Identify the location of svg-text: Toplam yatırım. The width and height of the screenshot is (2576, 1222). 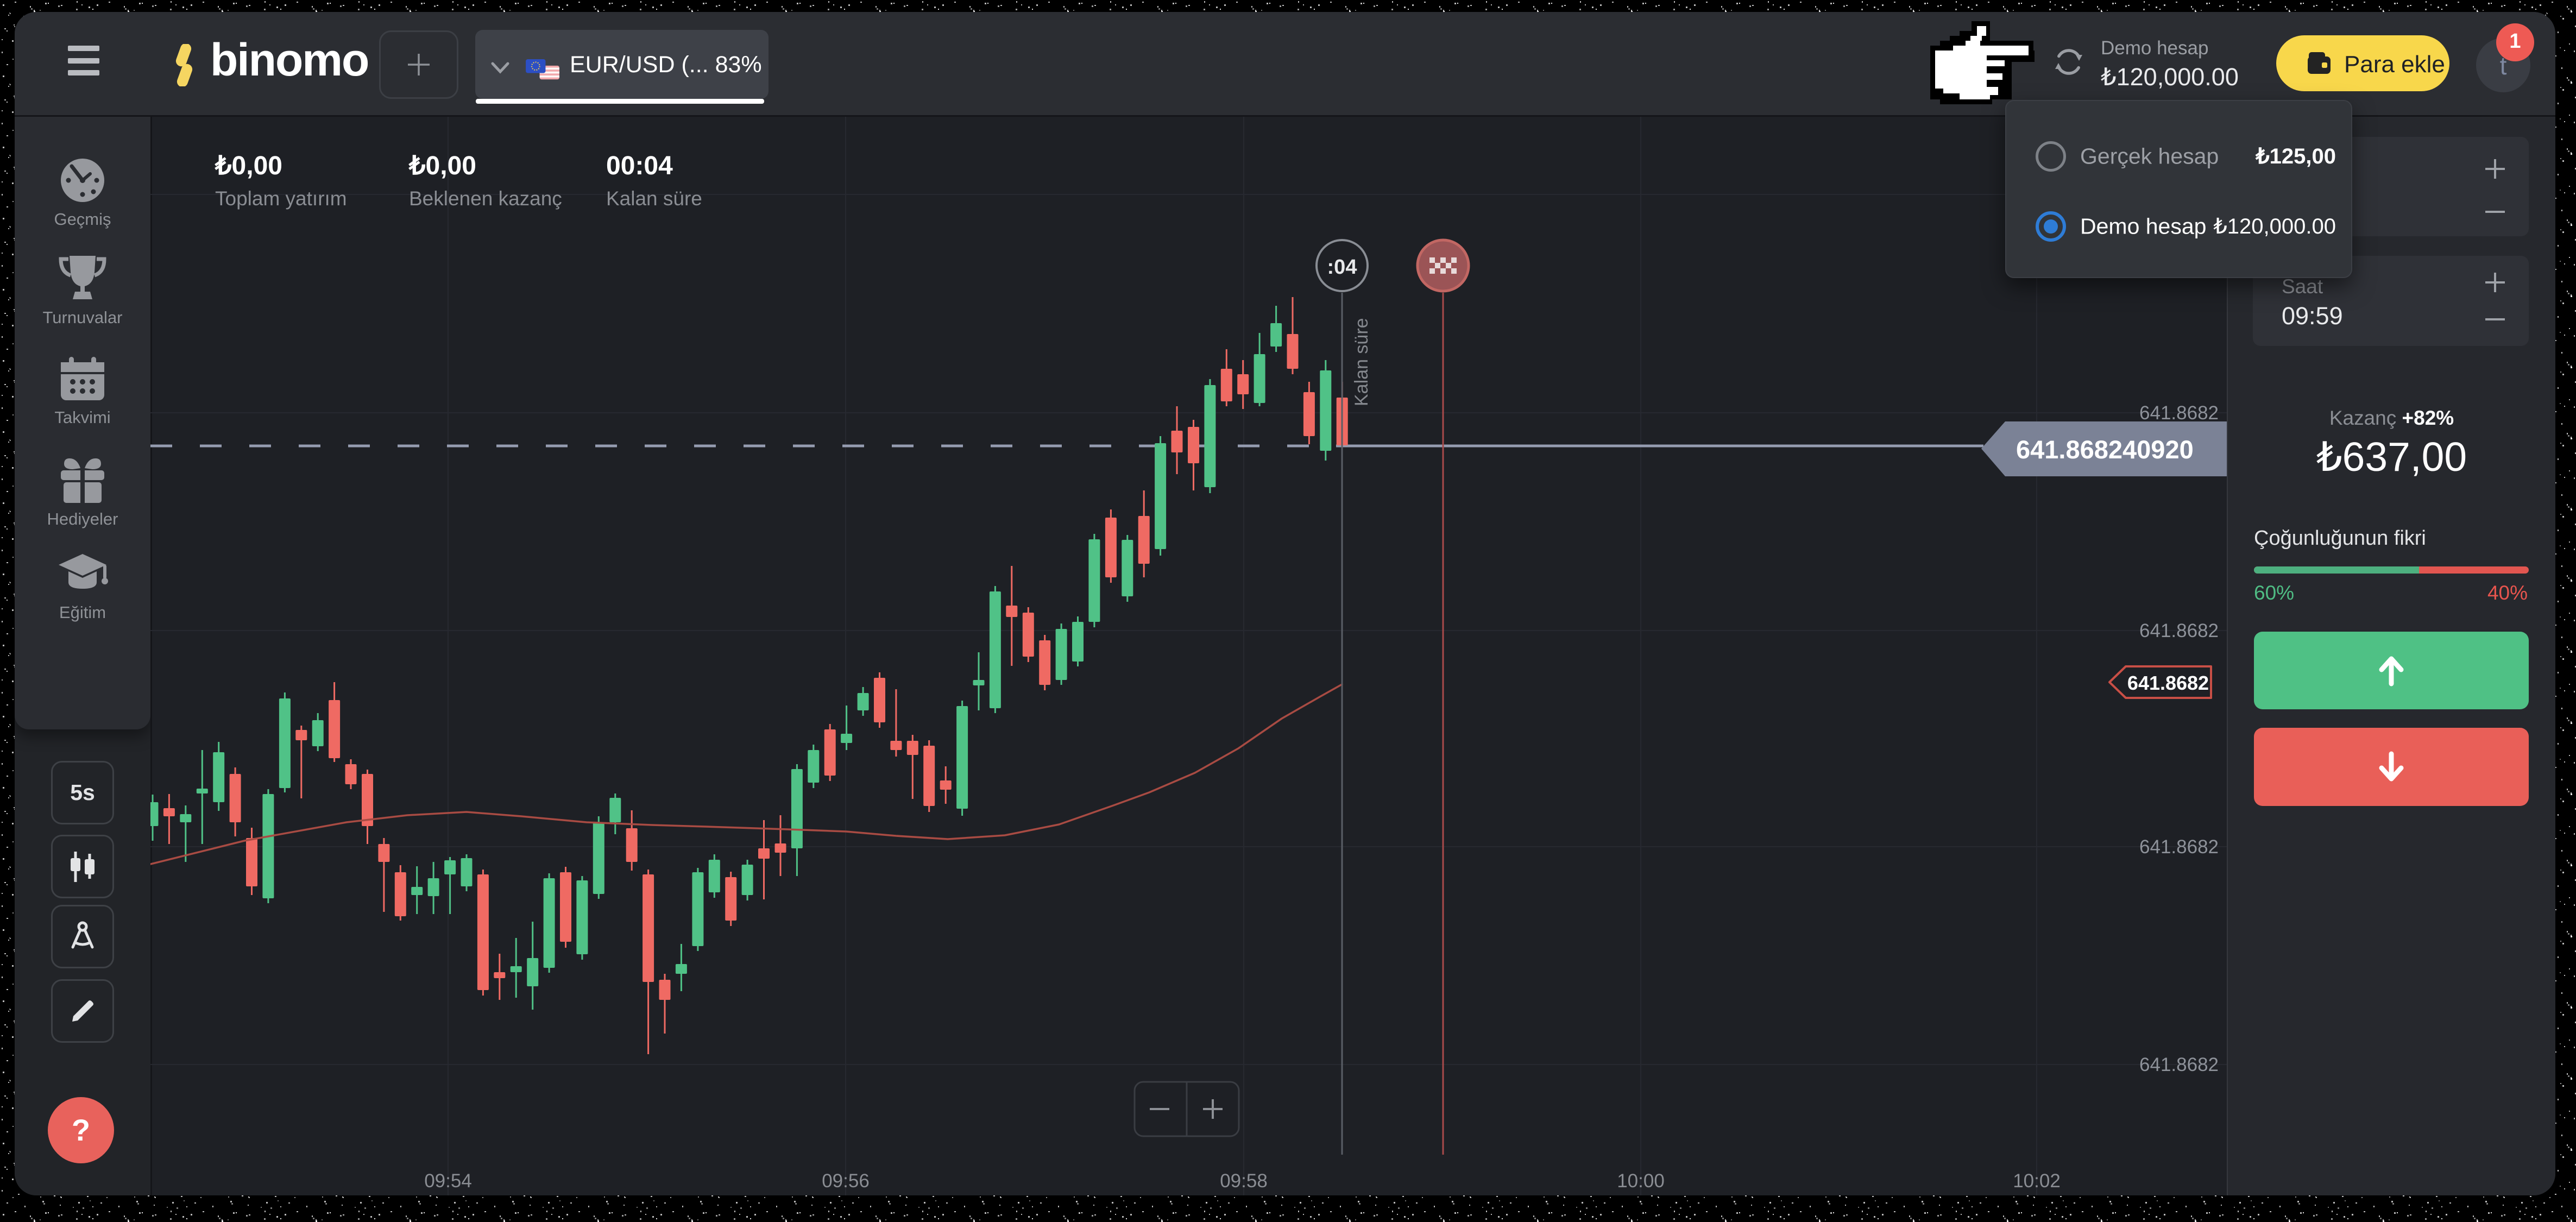
(281, 198).